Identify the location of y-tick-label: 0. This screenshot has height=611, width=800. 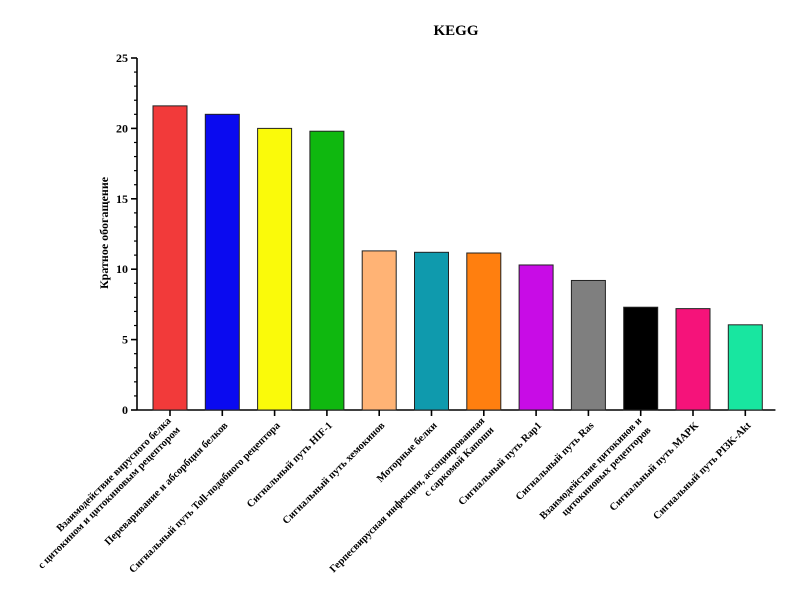
(125, 410).